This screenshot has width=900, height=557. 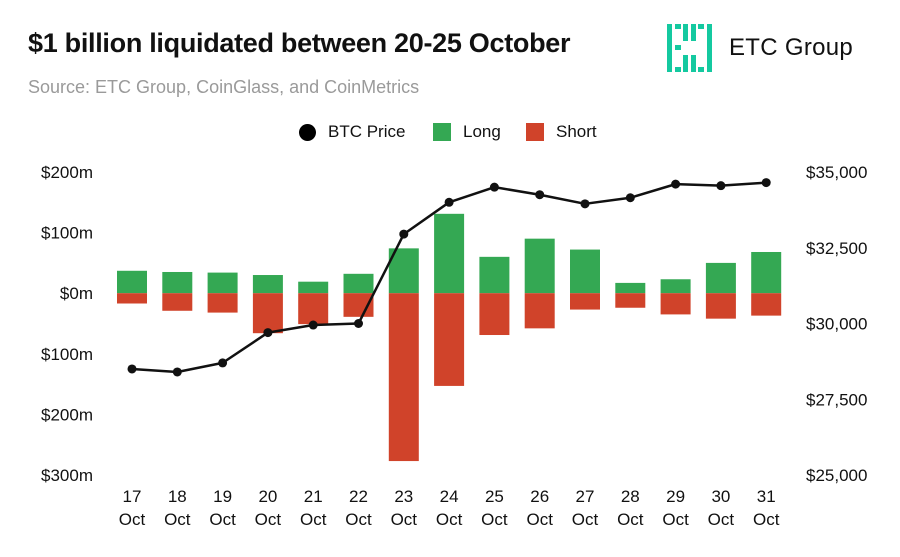 I want to click on right-axis-tick-label: $25,000, so click(x=836, y=475).